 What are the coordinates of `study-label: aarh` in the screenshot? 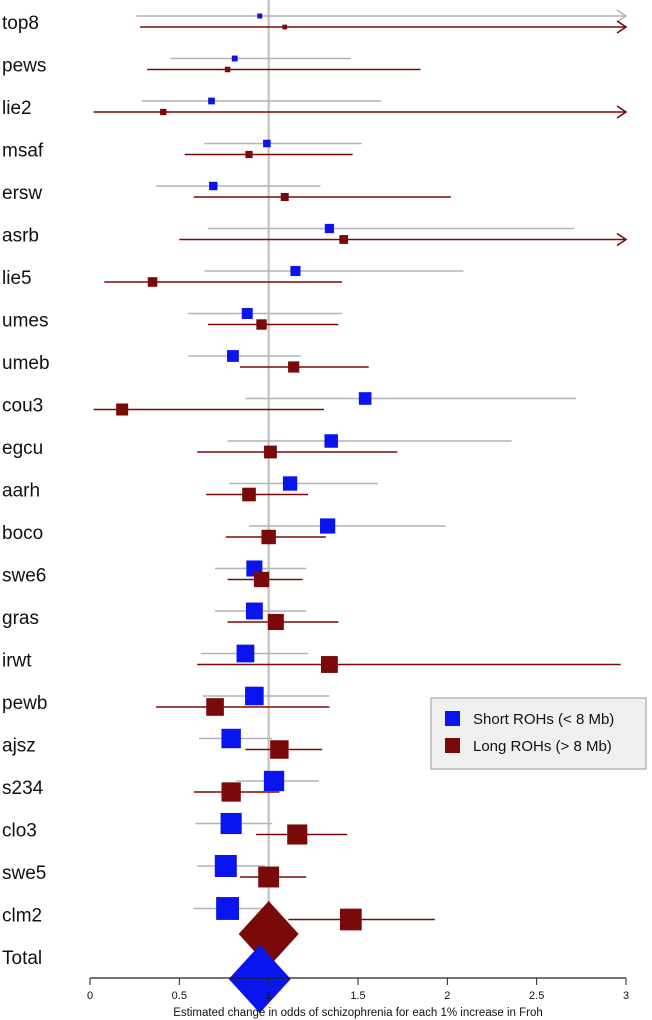 It's located at (21, 491).